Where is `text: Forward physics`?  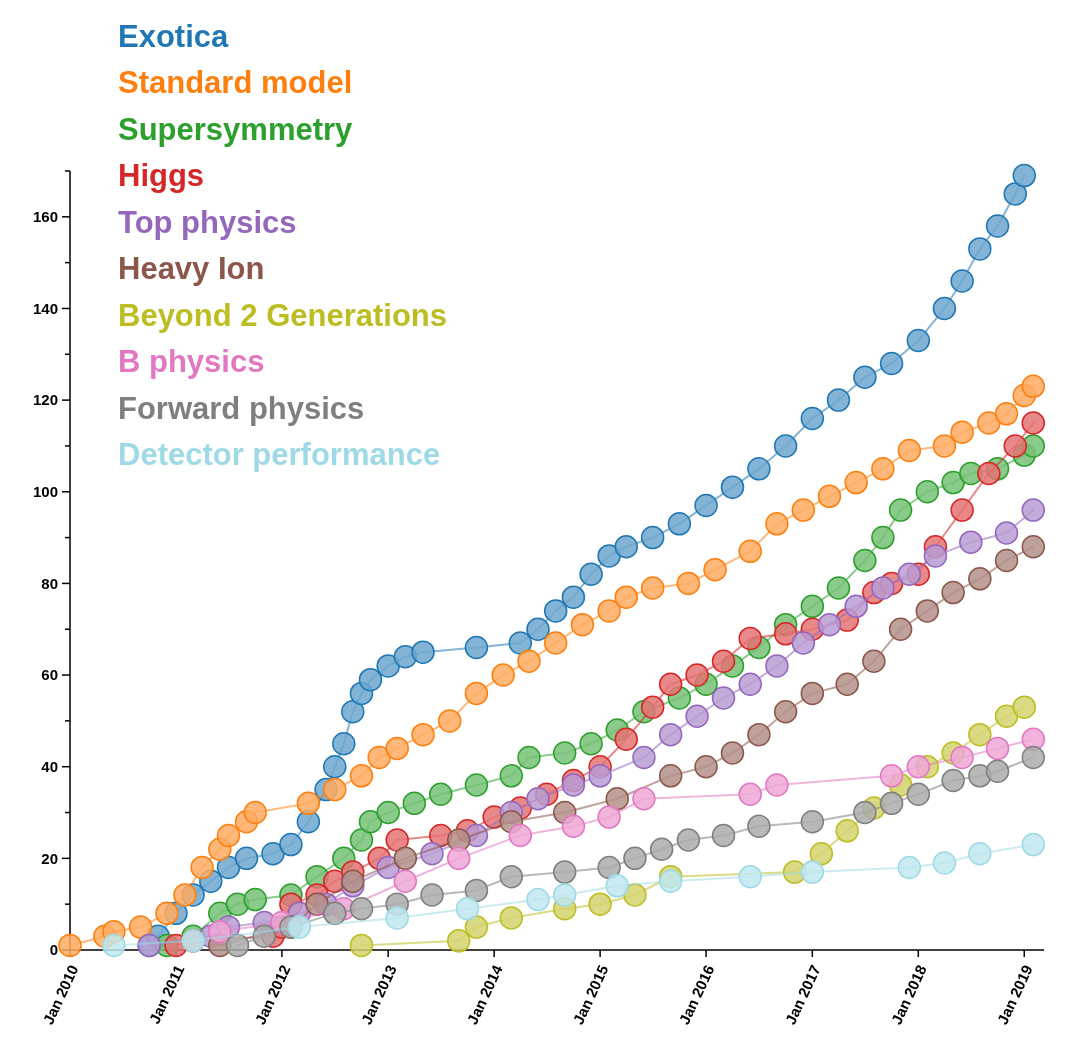
text: Forward physics is located at coordinates (241, 408).